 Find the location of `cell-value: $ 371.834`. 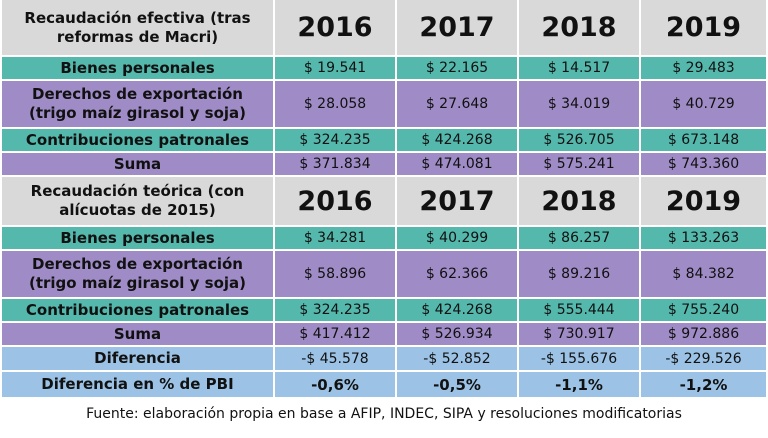

cell-value: $ 371.834 is located at coordinates (336, 164).